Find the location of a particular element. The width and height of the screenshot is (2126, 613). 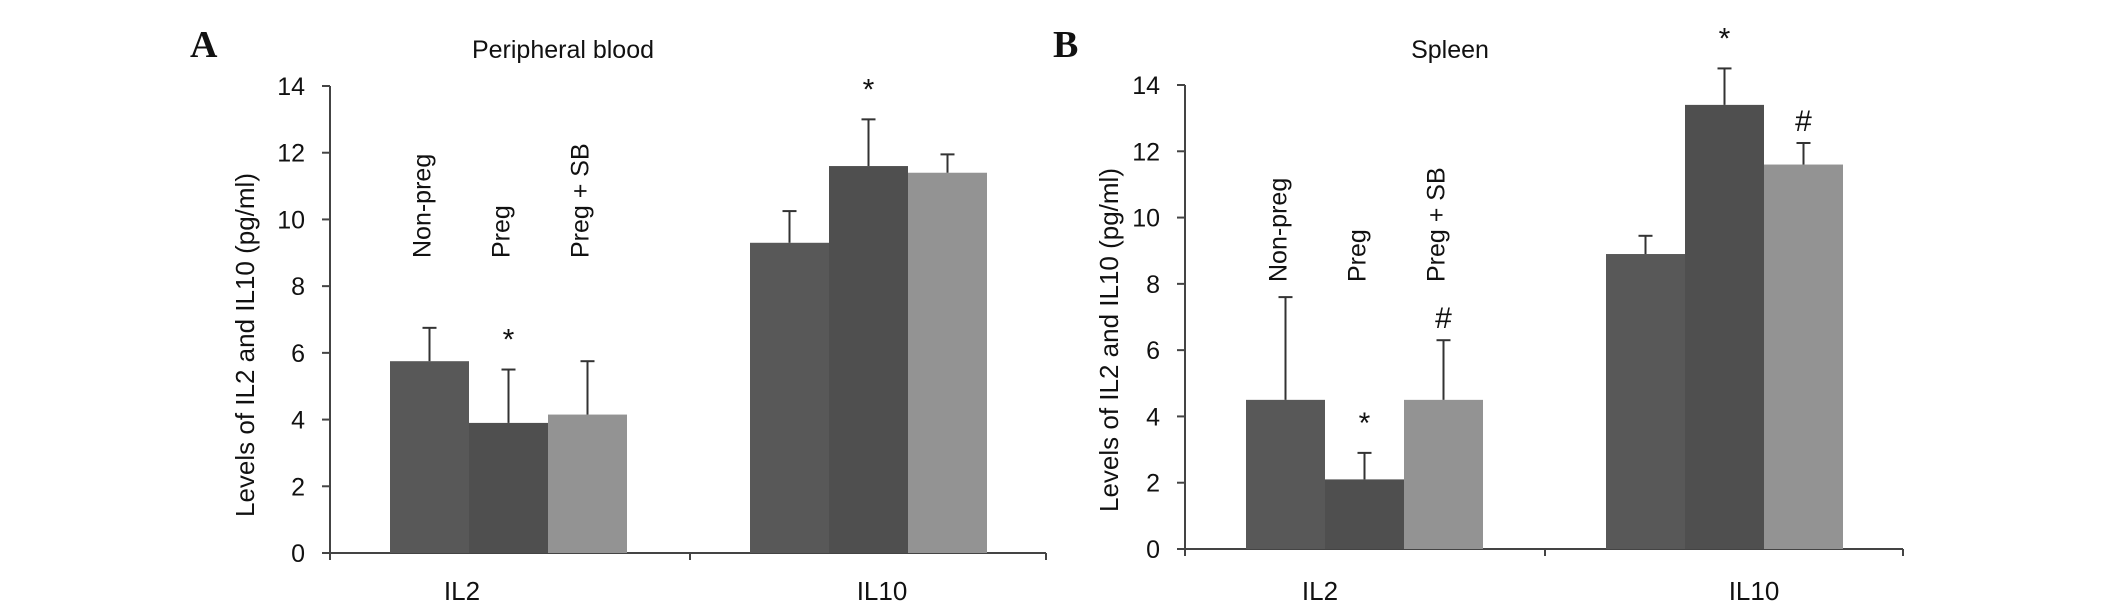

panel-letter-a: A is located at coordinates (204, 45).